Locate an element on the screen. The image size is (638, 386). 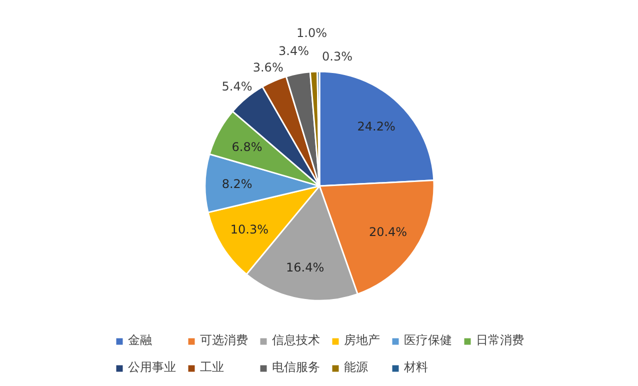
data-label: 3.4% is located at coordinates (293, 51).